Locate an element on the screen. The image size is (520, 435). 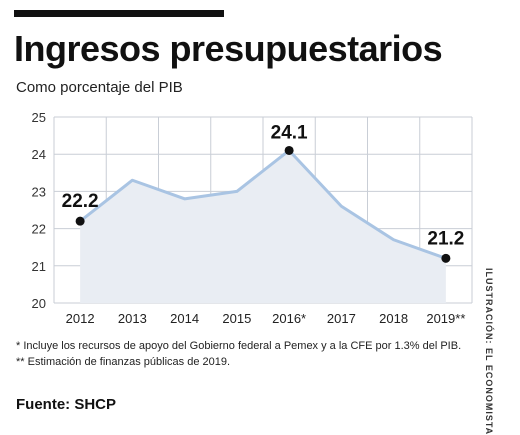
x-tick-label: 2015 is located at coordinates (236, 318).